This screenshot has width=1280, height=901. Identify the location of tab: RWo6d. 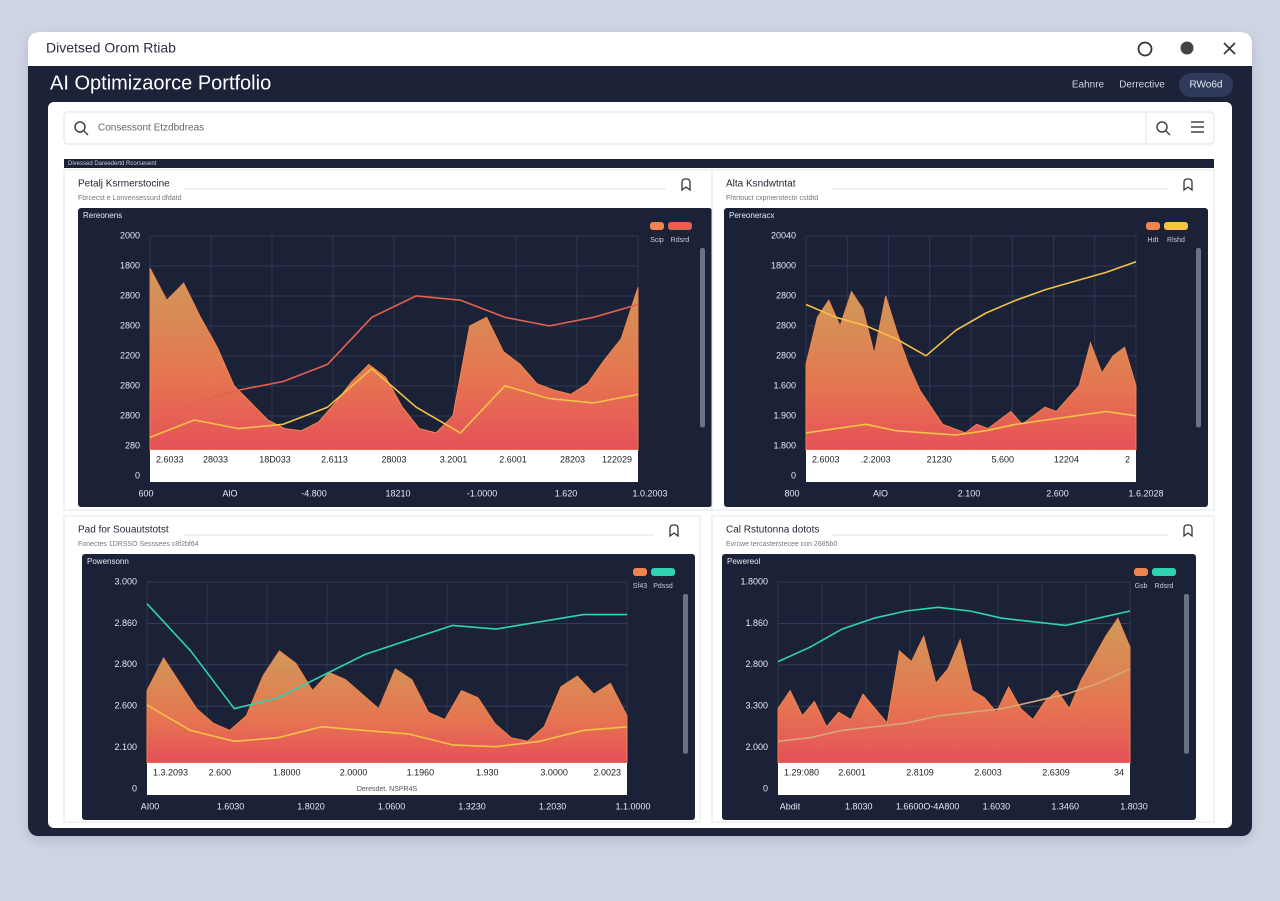
(1206, 85).